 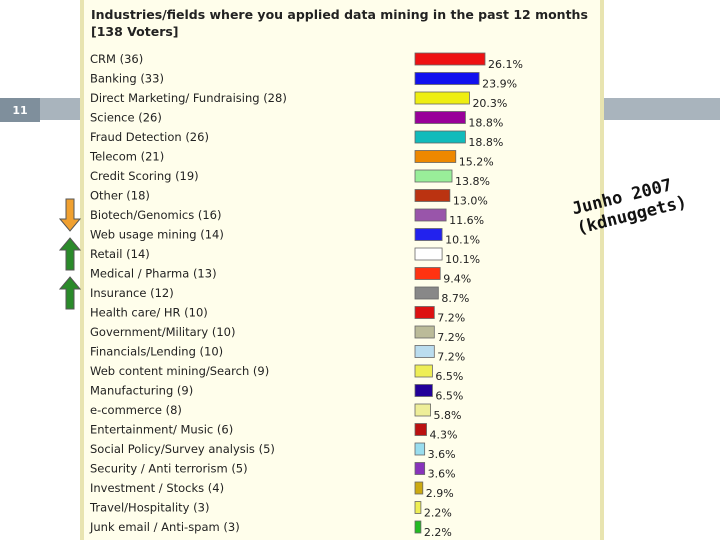 I want to click on value-label: 9.4%, so click(x=457, y=279).